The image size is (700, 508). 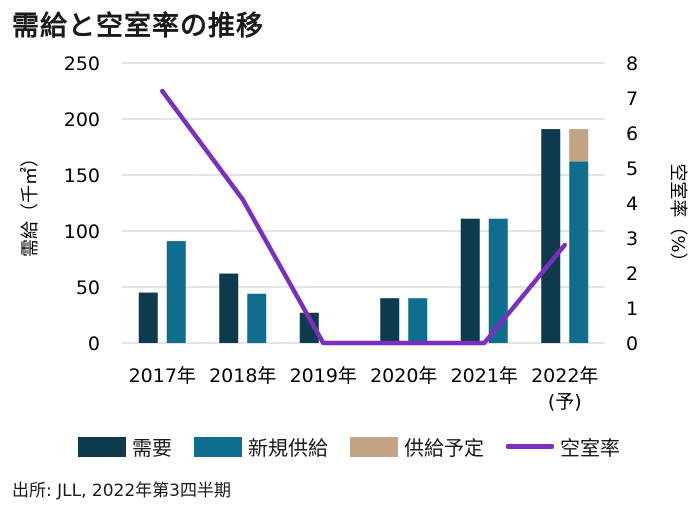 I want to click on legend-label-demand: 需要, so click(x=152, y=448).